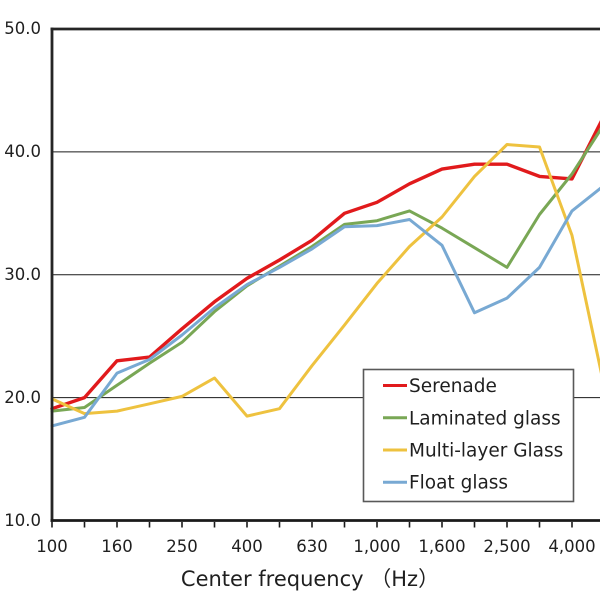 The width and height of the screenshot is (600, 600). Describe the element at coordinates (247, 546) in the screenshot. I see `x-axis-label-400: 400` at that location.